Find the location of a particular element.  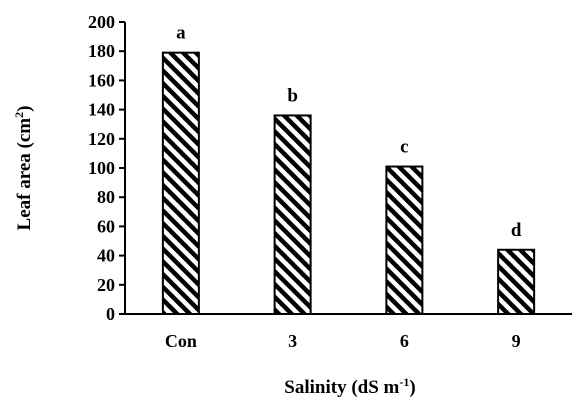

y-axis-title: Leaf area (cm2) is located at coordinates (23, 168).